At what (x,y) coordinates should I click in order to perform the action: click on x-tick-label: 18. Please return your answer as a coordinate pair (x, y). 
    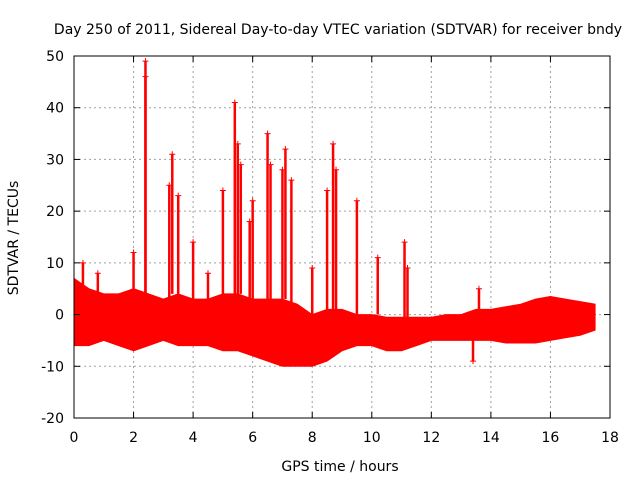
    Looking at the image, I should click on (610, 438).